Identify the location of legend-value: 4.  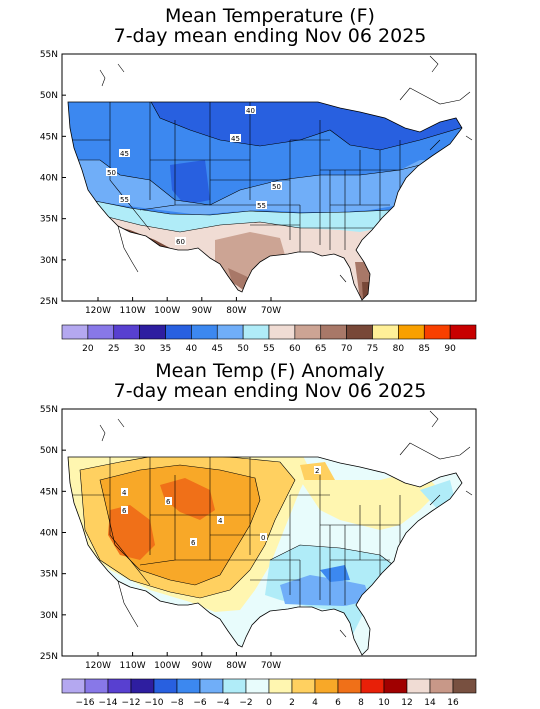
(315, 703).